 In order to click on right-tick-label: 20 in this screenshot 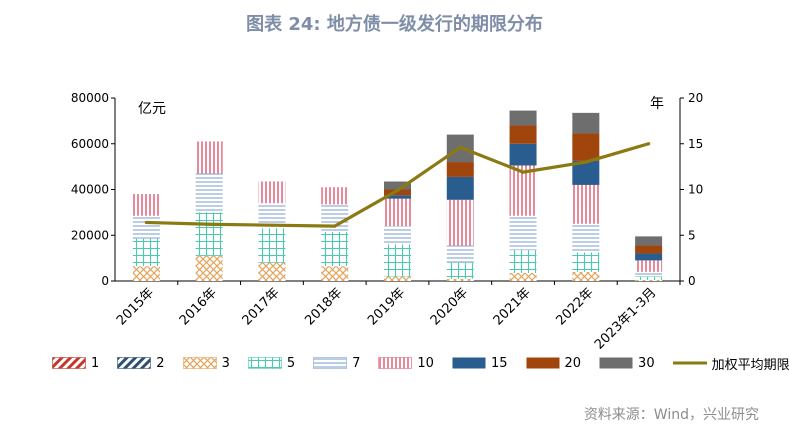, I will do `click(695, 98)`.